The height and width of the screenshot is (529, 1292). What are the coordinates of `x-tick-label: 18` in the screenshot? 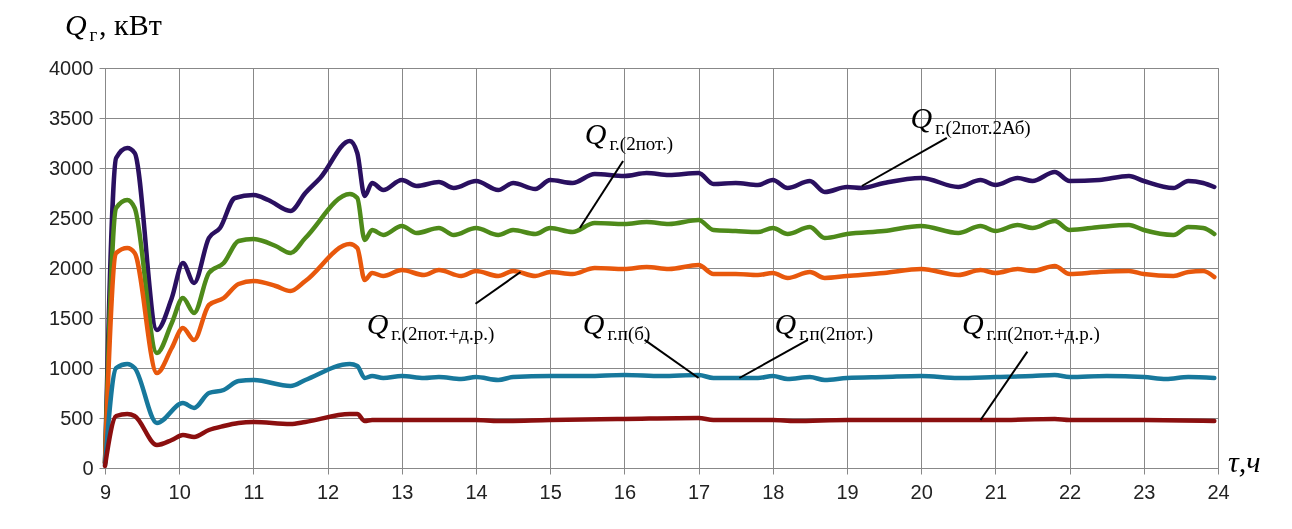 It's located at (773, 491).